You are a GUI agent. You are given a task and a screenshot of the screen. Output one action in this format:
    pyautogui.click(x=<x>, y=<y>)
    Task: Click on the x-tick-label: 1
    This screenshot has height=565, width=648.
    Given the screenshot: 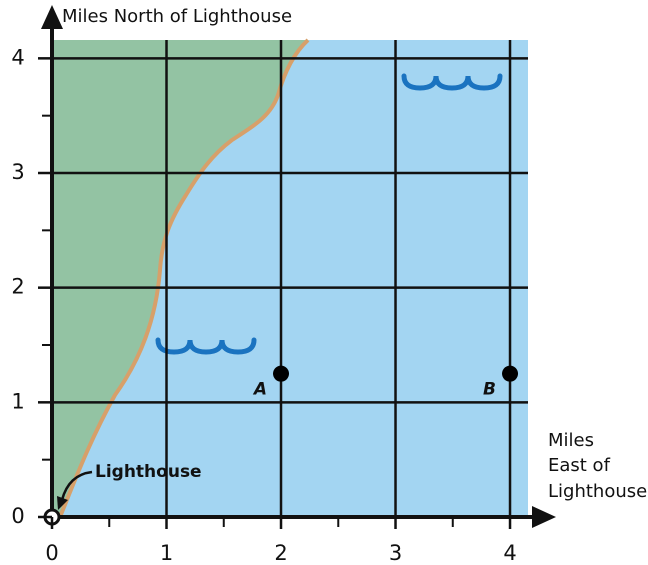 What is the action you would take?
    pyautogui.click(x=166, y=553)
    